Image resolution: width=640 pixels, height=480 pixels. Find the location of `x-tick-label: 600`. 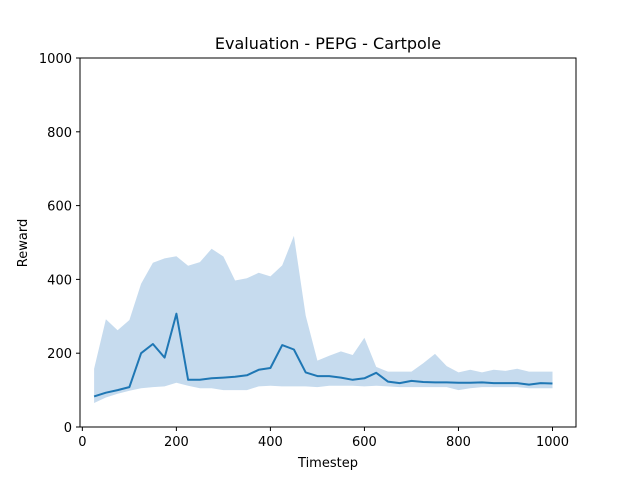

x-tick-label: 600 is located at coordinates (364, 442).